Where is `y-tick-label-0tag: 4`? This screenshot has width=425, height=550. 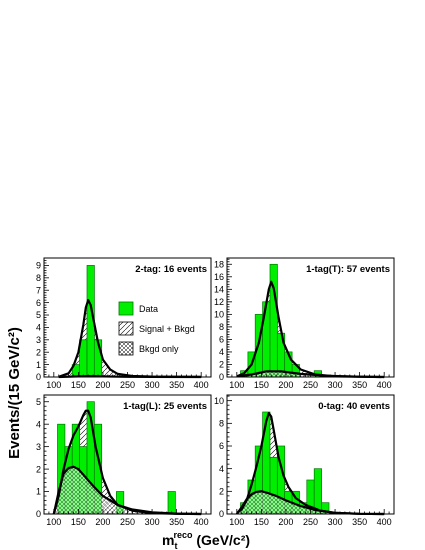
y-tick-label-0tag: 4 is located at coordinates (221, 469).